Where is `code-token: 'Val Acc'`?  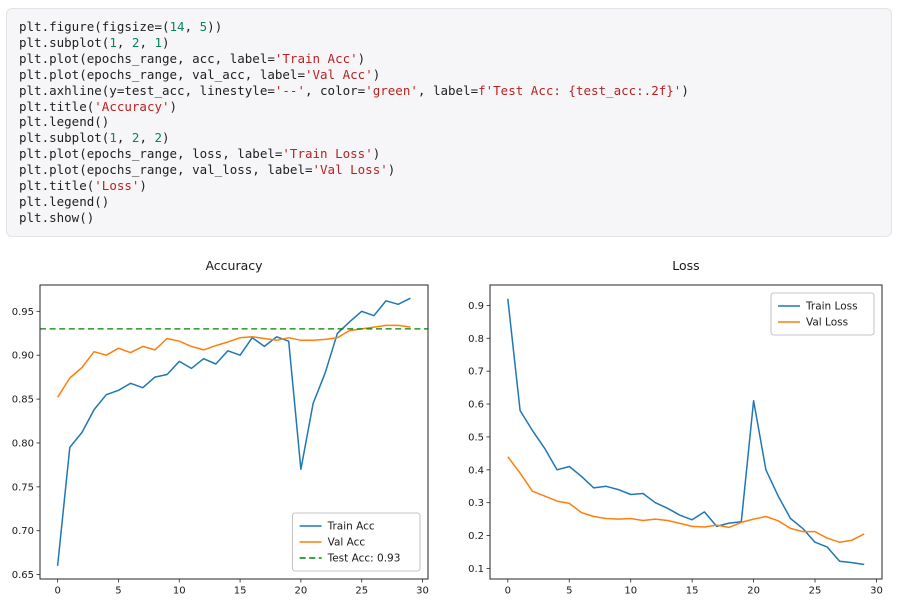 code-token: 'Val Acc' is located at coordinates (338, 74).